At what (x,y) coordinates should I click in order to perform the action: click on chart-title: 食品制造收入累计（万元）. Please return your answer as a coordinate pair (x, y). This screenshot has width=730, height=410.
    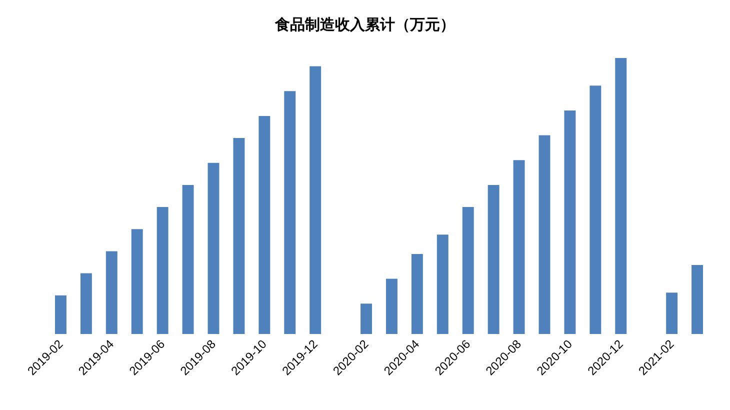
    Looking at the image, I should click on (364, 25).